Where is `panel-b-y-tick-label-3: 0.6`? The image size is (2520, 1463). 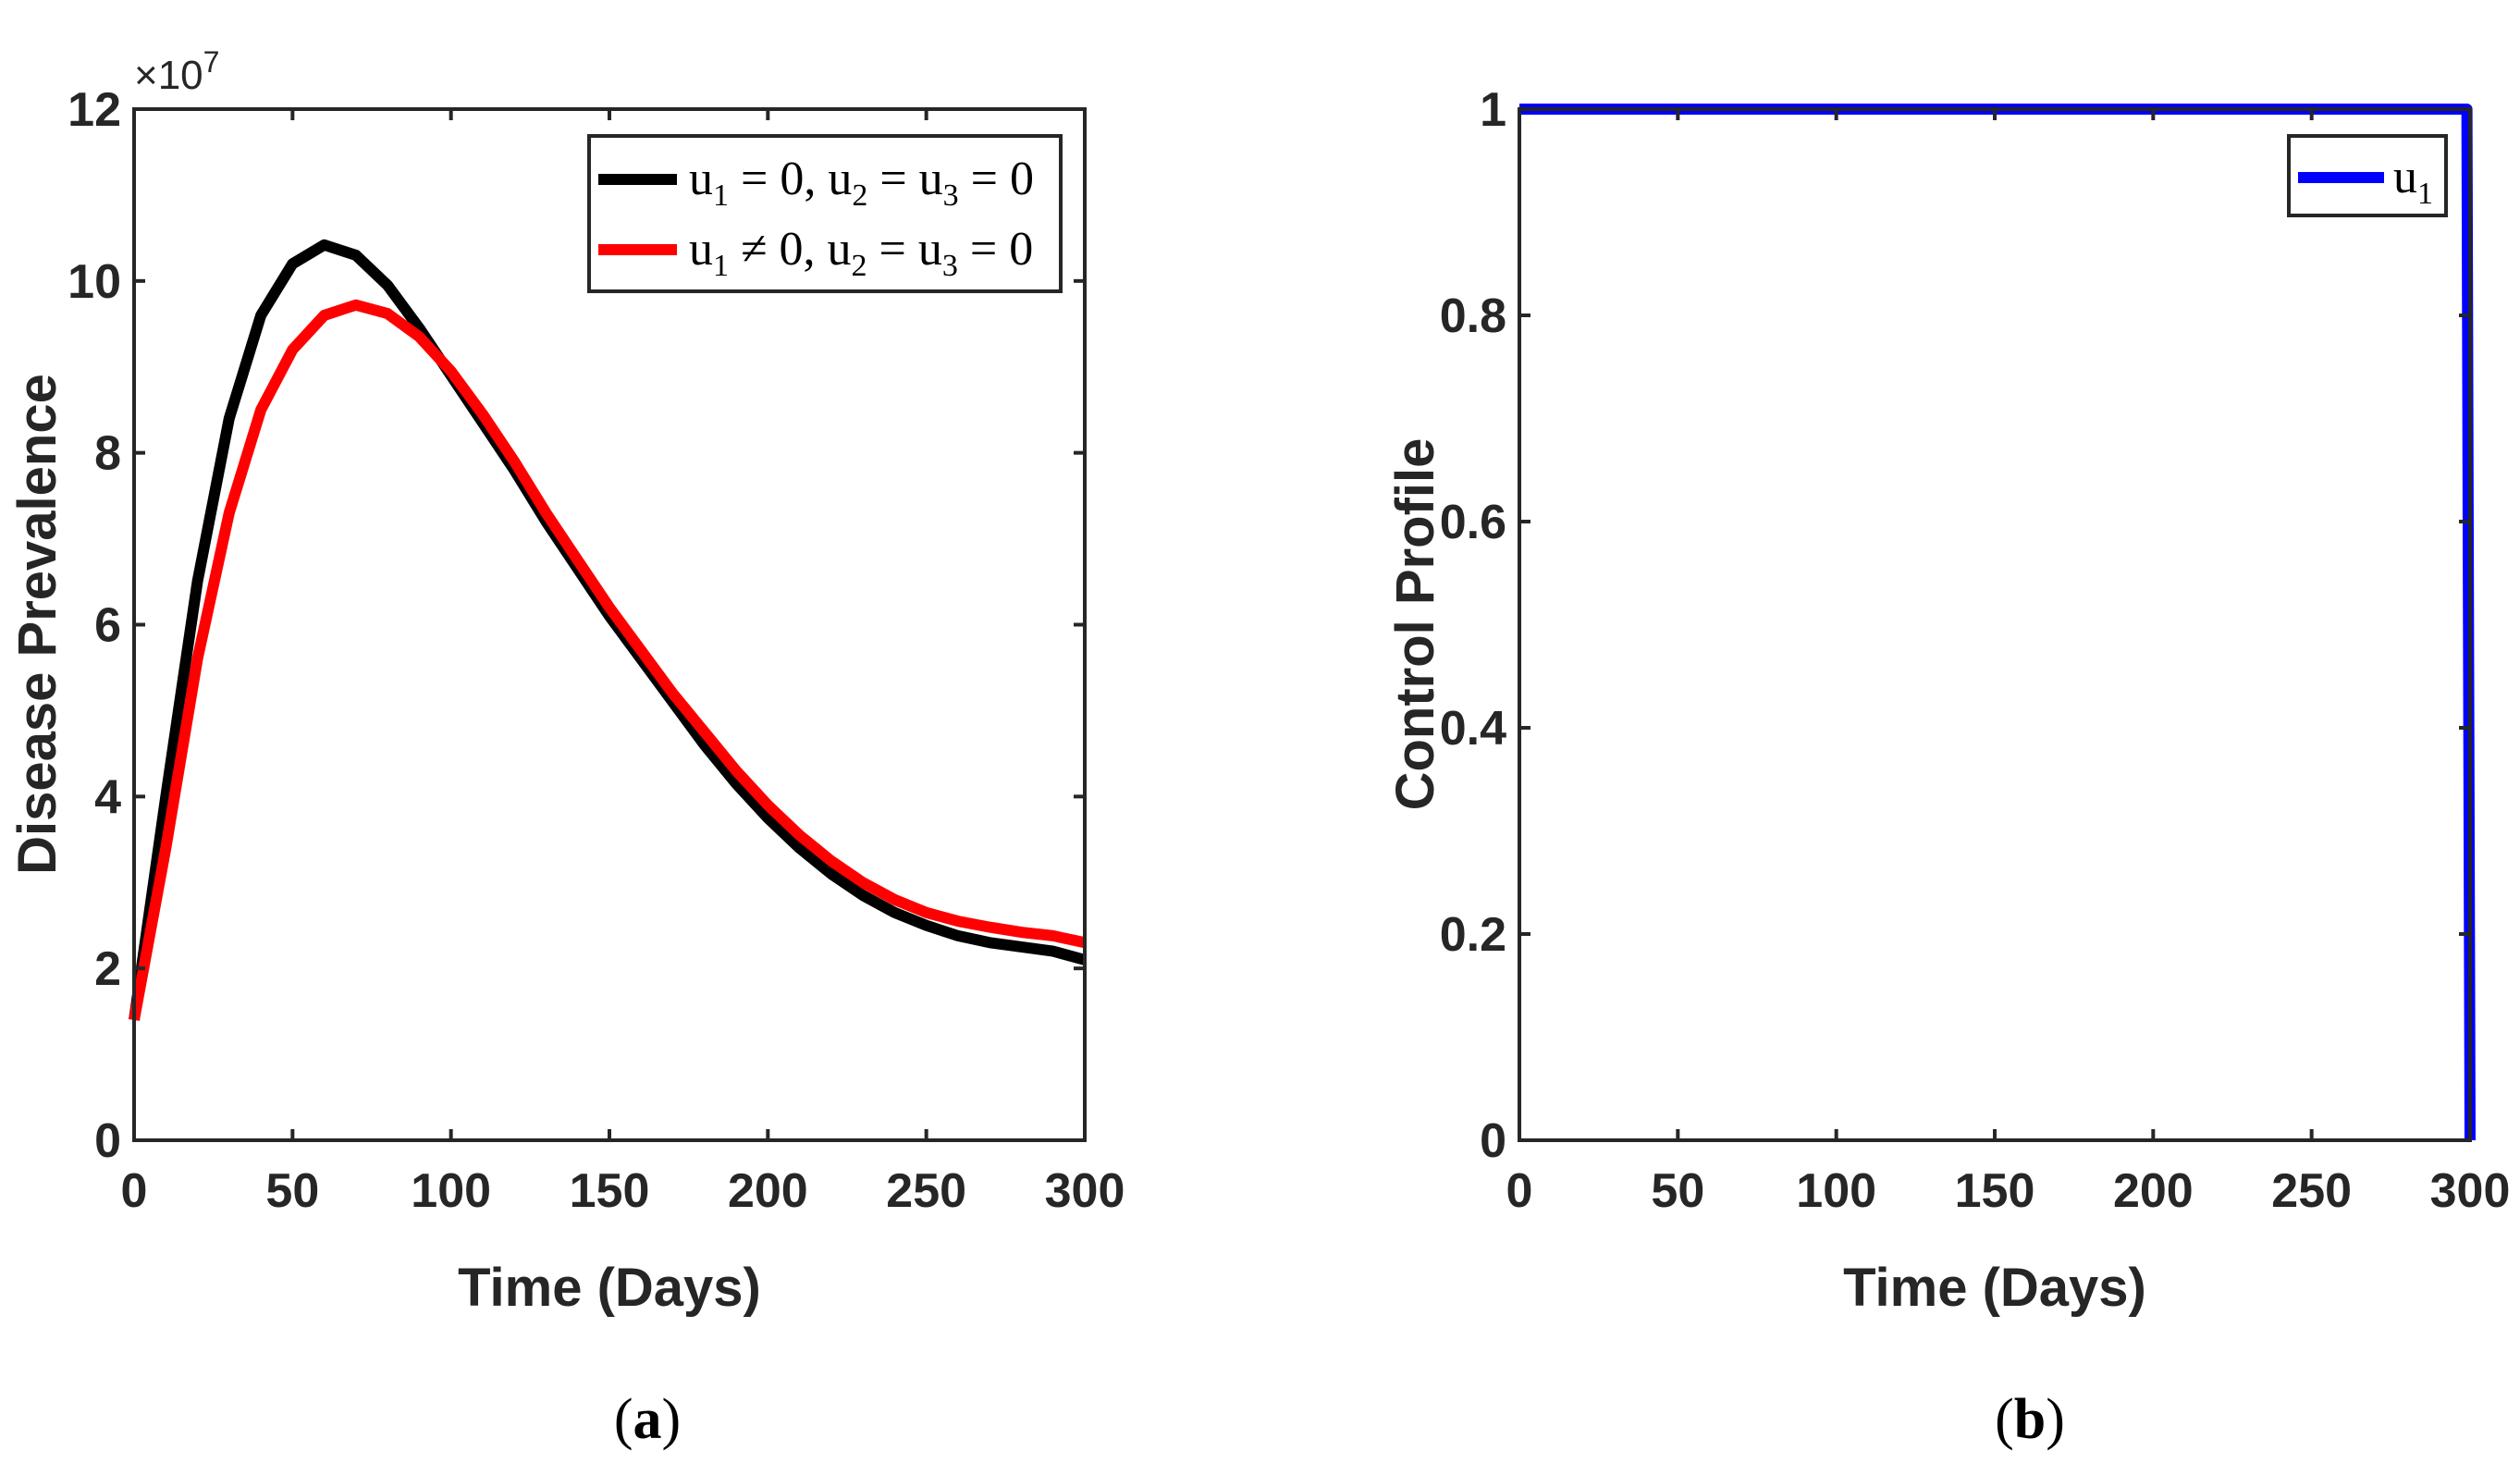
panel-b-y-tick-label-3: 0.6 is located at coordinates (1473, 522).